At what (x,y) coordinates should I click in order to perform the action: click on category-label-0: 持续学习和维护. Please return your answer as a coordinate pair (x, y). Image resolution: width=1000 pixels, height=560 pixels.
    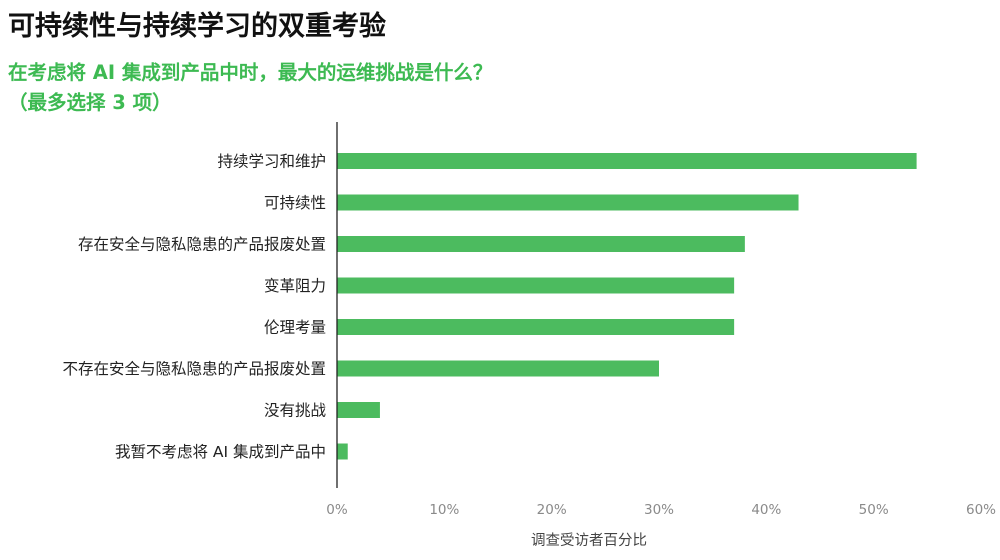
    Looking at the image, I should click on (271, 162).